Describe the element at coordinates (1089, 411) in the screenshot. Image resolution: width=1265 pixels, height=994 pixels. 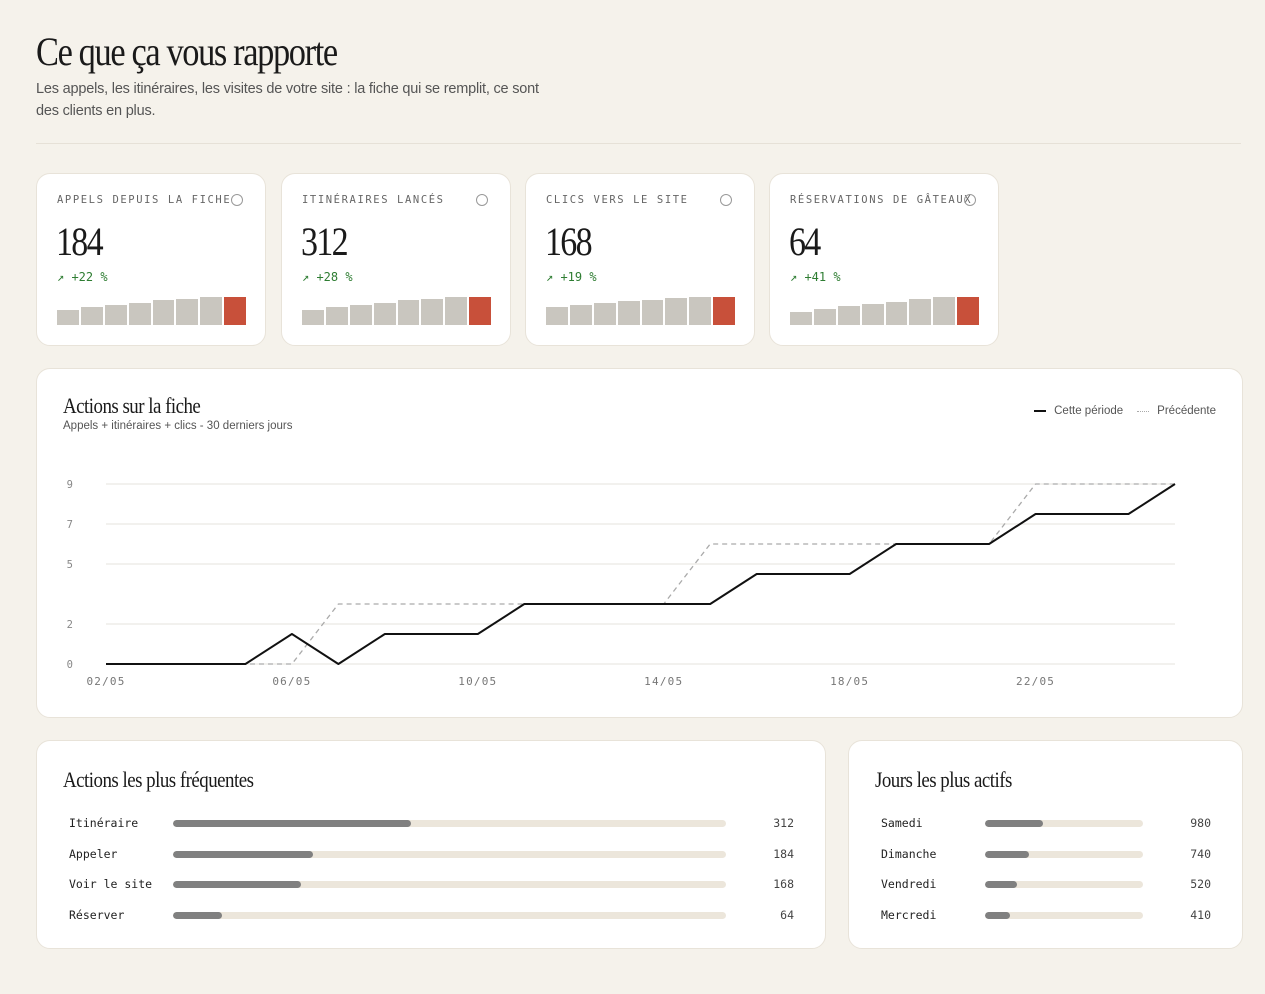
I see `legend-current: Cette période` at that location.